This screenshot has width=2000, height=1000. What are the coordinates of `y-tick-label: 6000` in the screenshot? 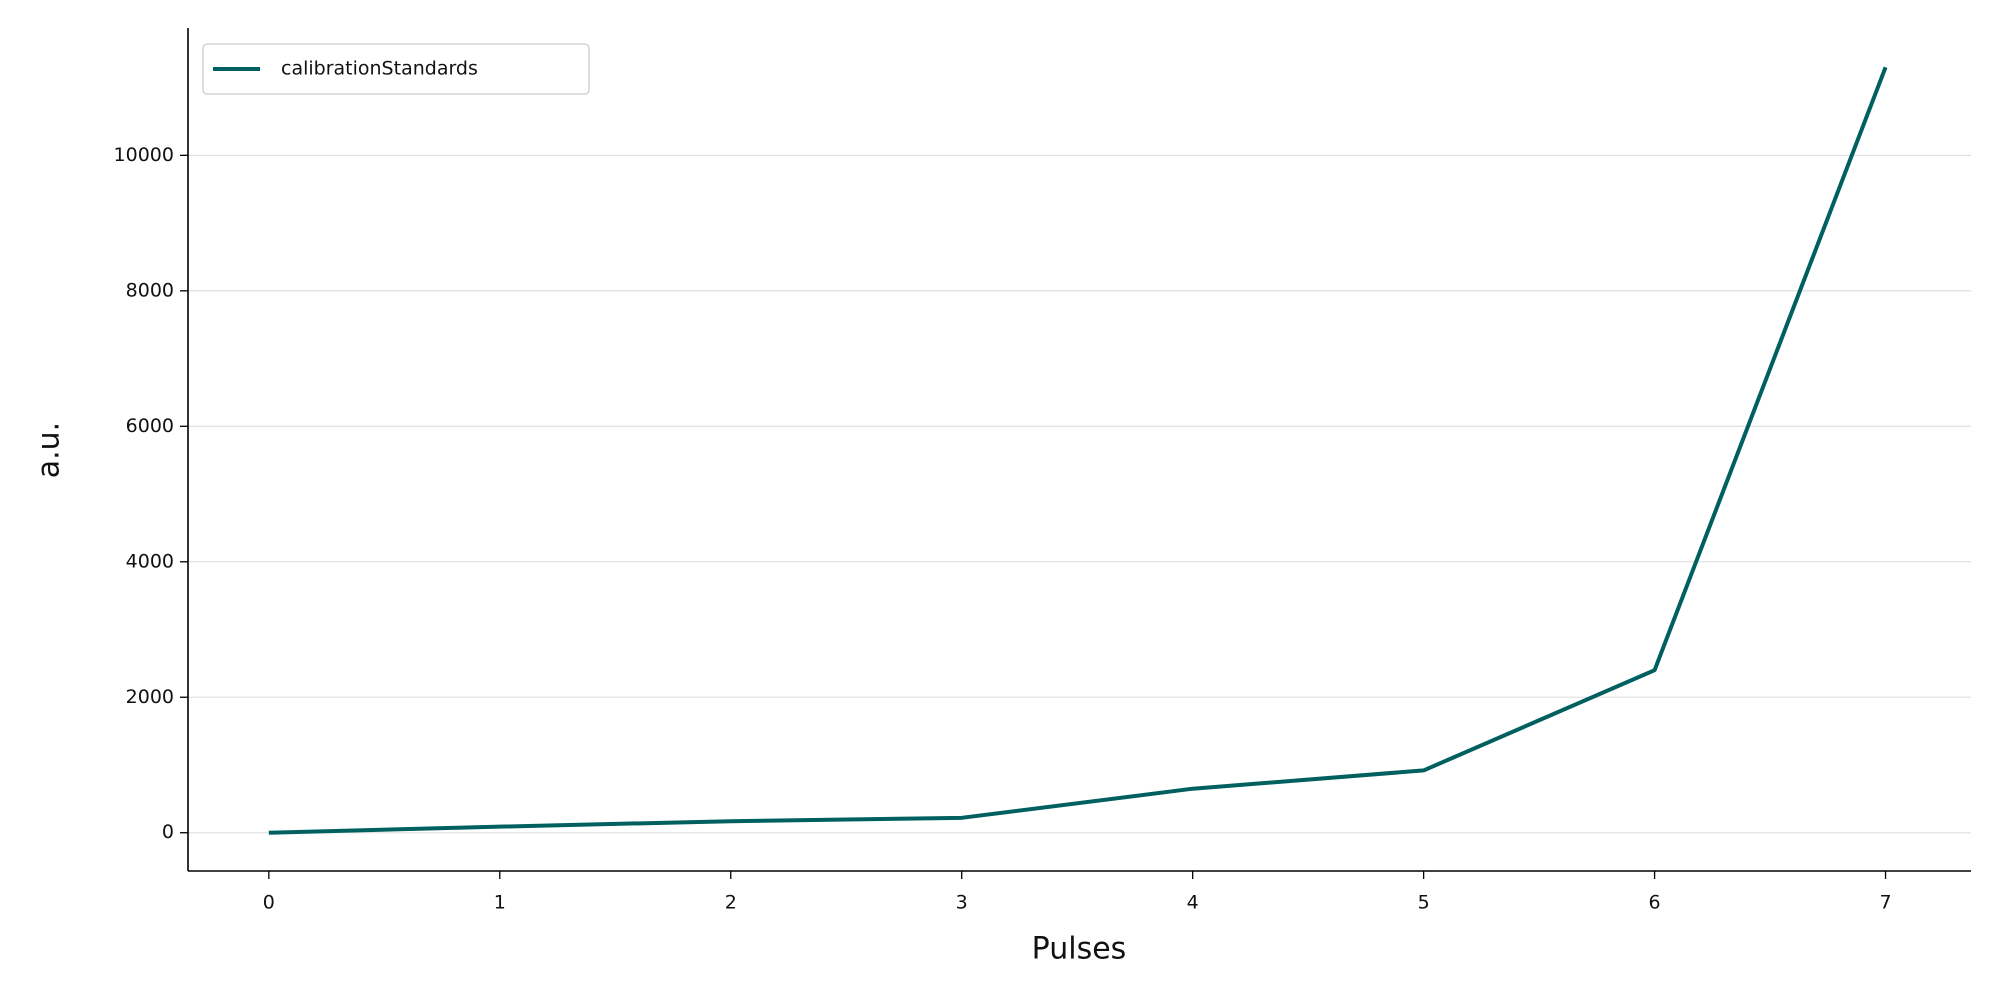 It's located at (150, 426).